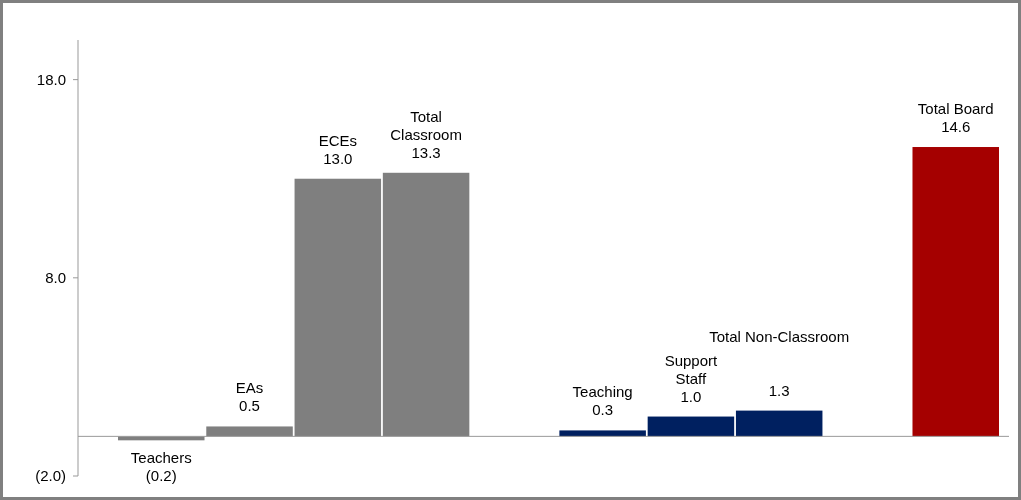 This screenshot has height=500, width=1021. What do you see at coordinates (779, 336) in the screenshot?
I see `x-tick-label: Total Non-Classroom` at bounding box center [779, 336].